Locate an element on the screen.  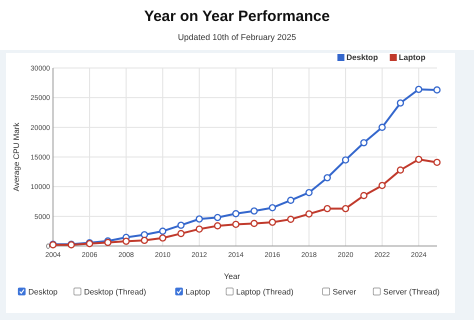
x-axis-title: Year is located at coordinates (232, 276).